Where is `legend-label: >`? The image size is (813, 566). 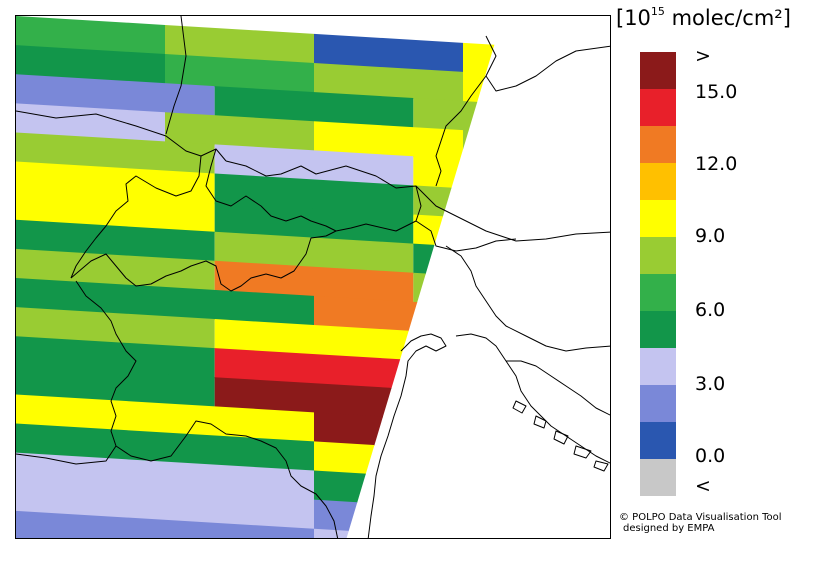 legend-label: > is located at coordinates (703, 56).